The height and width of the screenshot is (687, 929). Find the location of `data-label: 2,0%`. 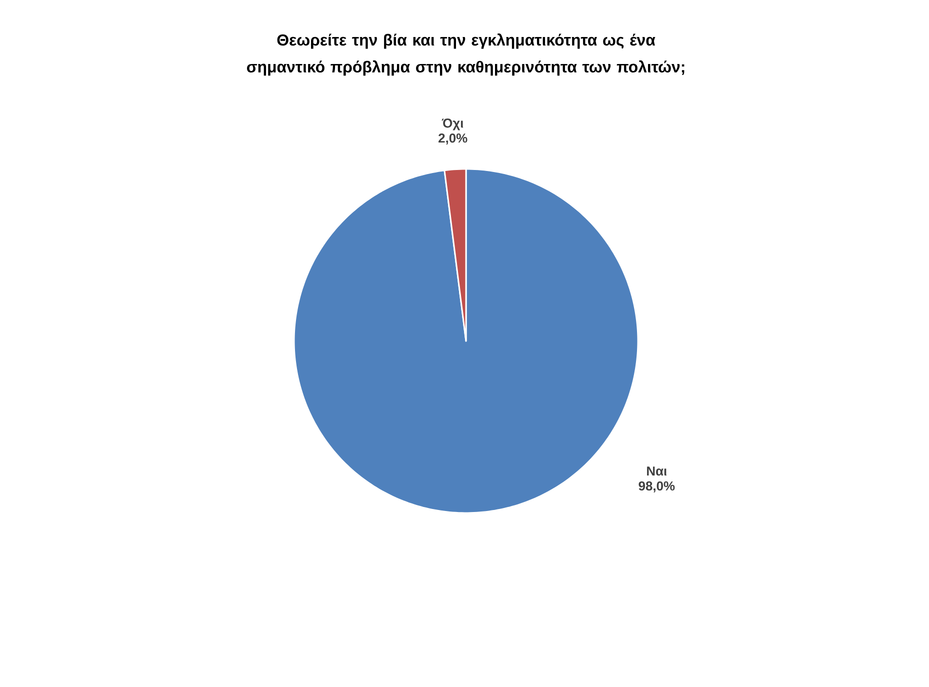

data-label: 2,0% is located at coordinates (453, 139).